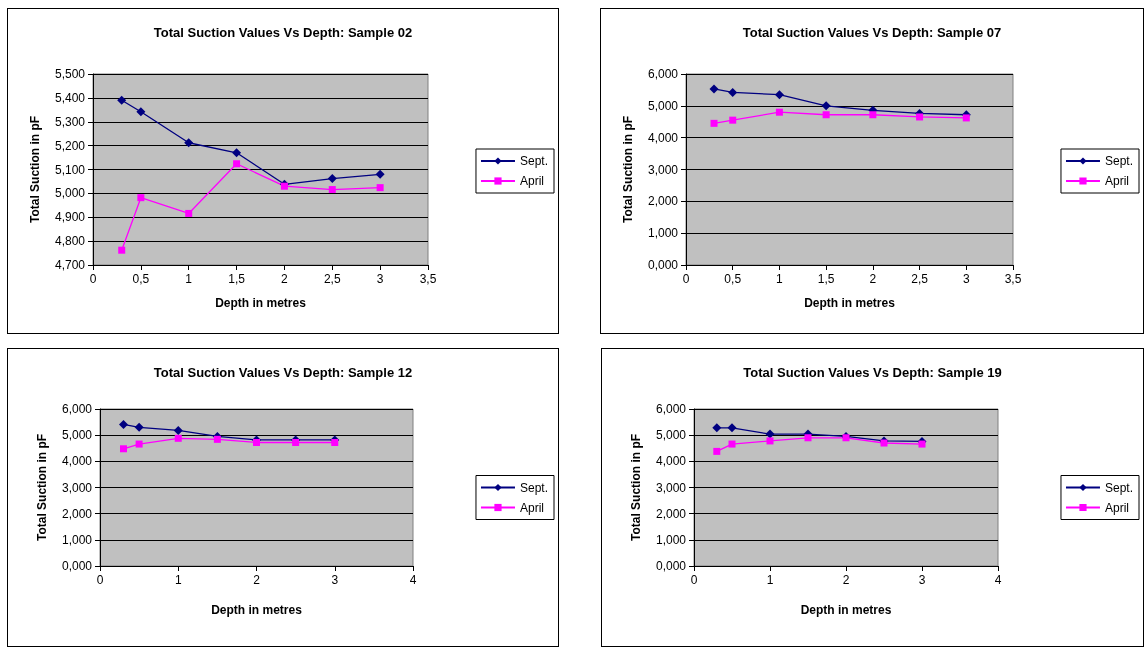  Describe the element at coordinates (70, 74) in the screenshot. I see `y-tick-label: 5,500` at that location.